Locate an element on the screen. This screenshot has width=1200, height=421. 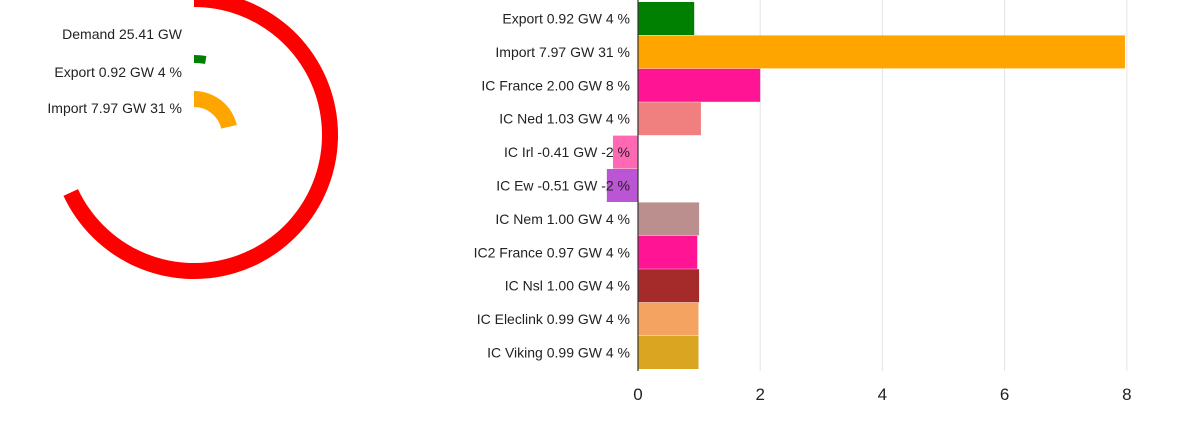
radial-label-0: Demand 25.41 GW is located at coordinates (122, 34).